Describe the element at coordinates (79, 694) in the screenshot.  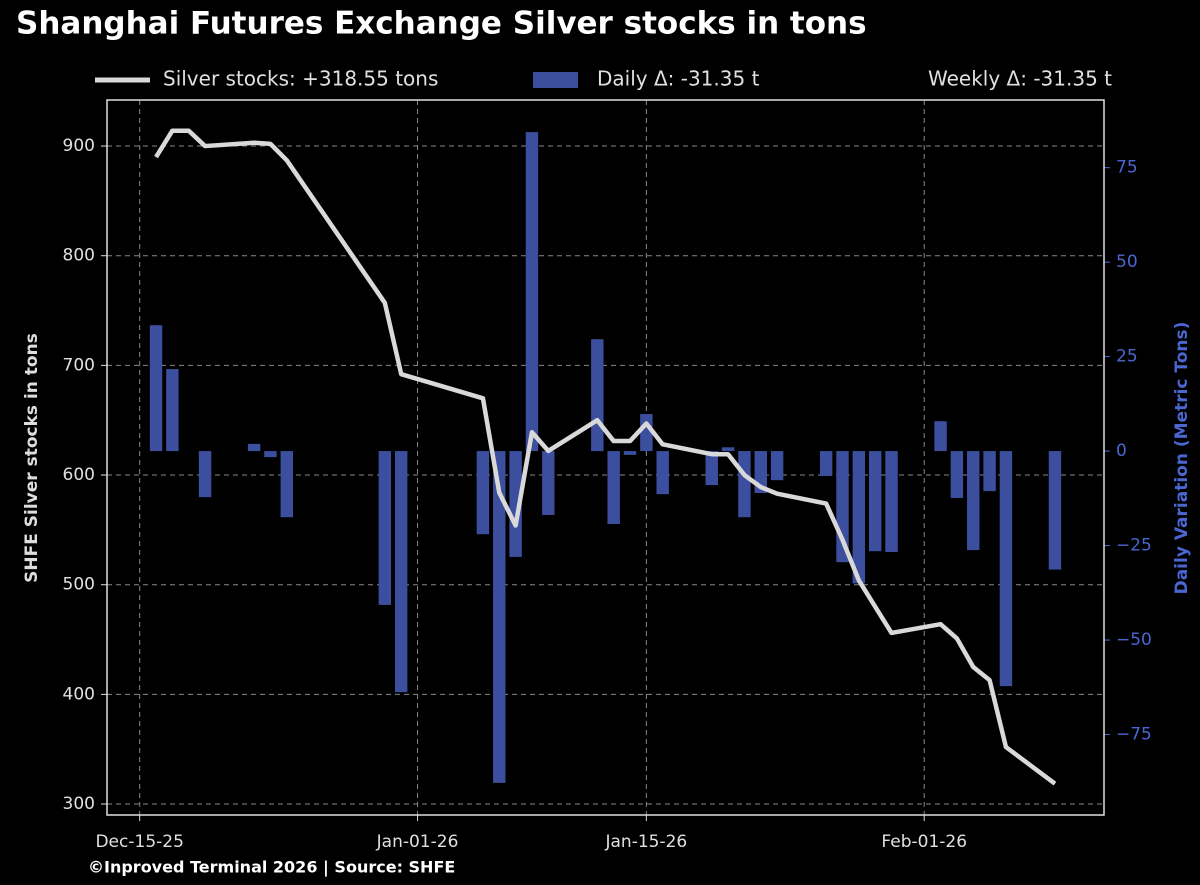
I see `y-tick-label: 400` at that location.